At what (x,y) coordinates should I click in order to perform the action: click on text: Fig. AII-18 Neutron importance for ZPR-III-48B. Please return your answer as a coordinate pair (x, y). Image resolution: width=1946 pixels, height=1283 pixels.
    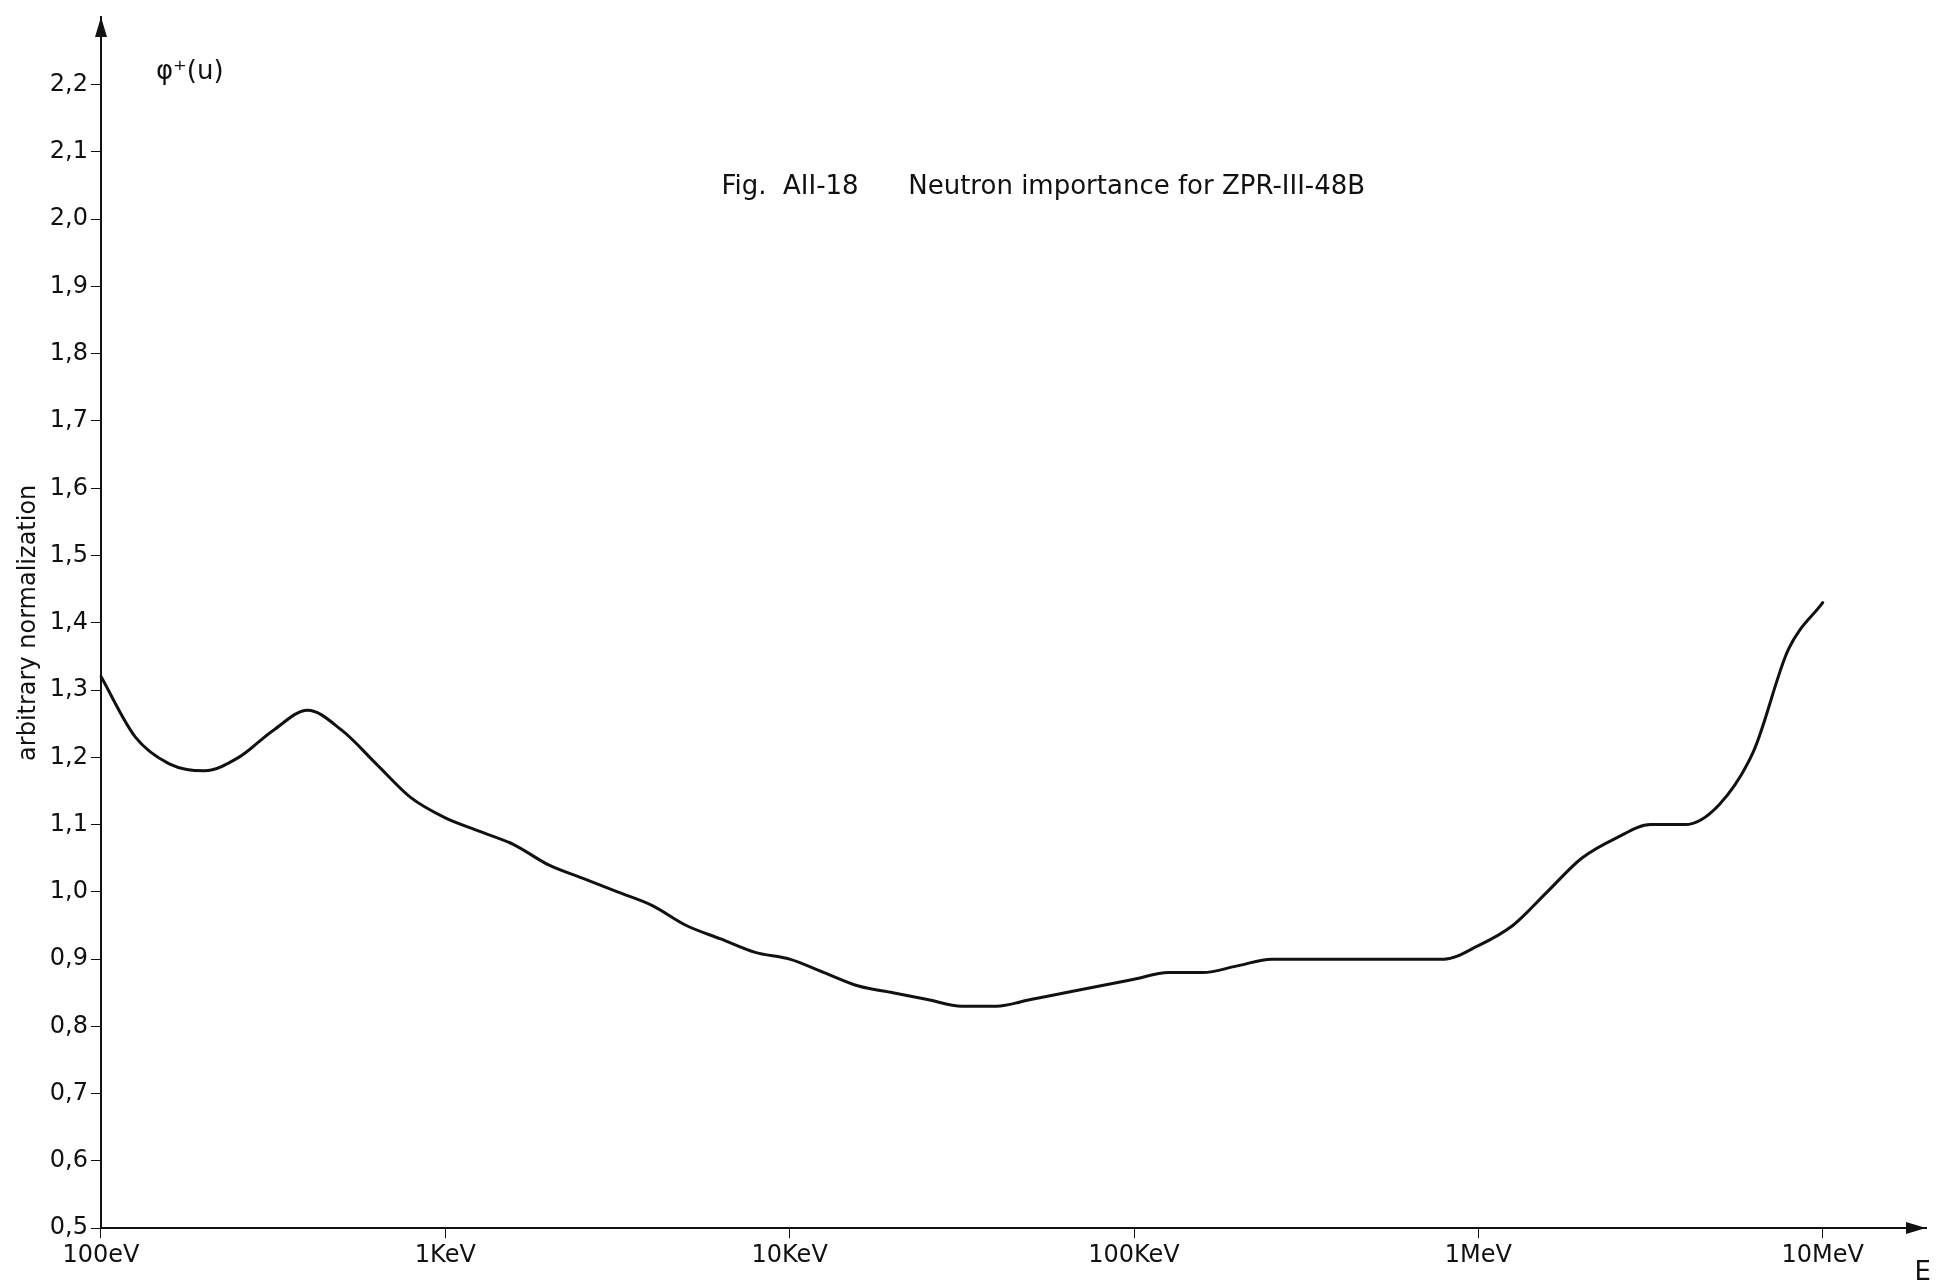
    Looking at the image, I should click on (1043, 185).